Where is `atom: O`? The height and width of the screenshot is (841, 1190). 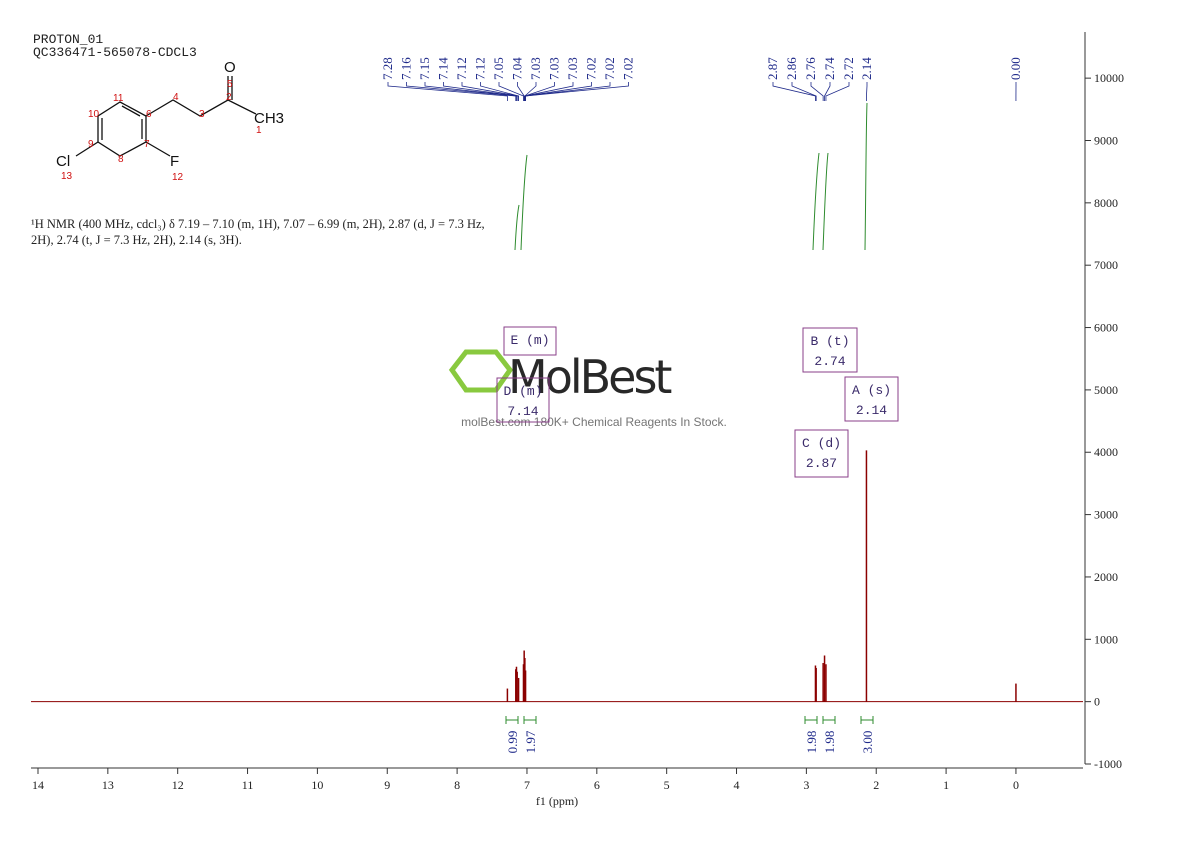 atom: O is located at coordinates (230, 67).